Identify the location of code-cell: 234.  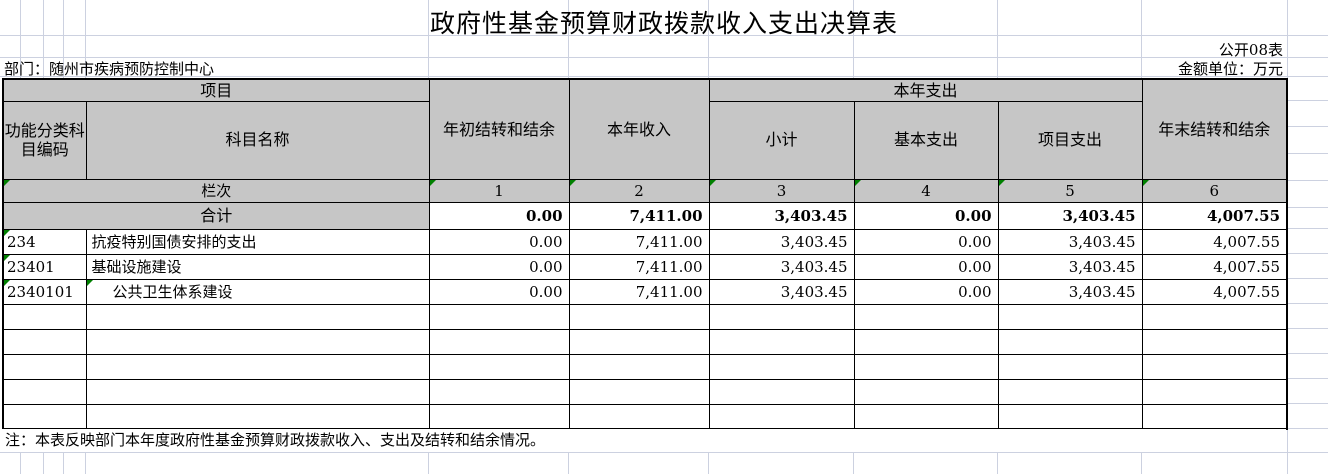
(44, 241).